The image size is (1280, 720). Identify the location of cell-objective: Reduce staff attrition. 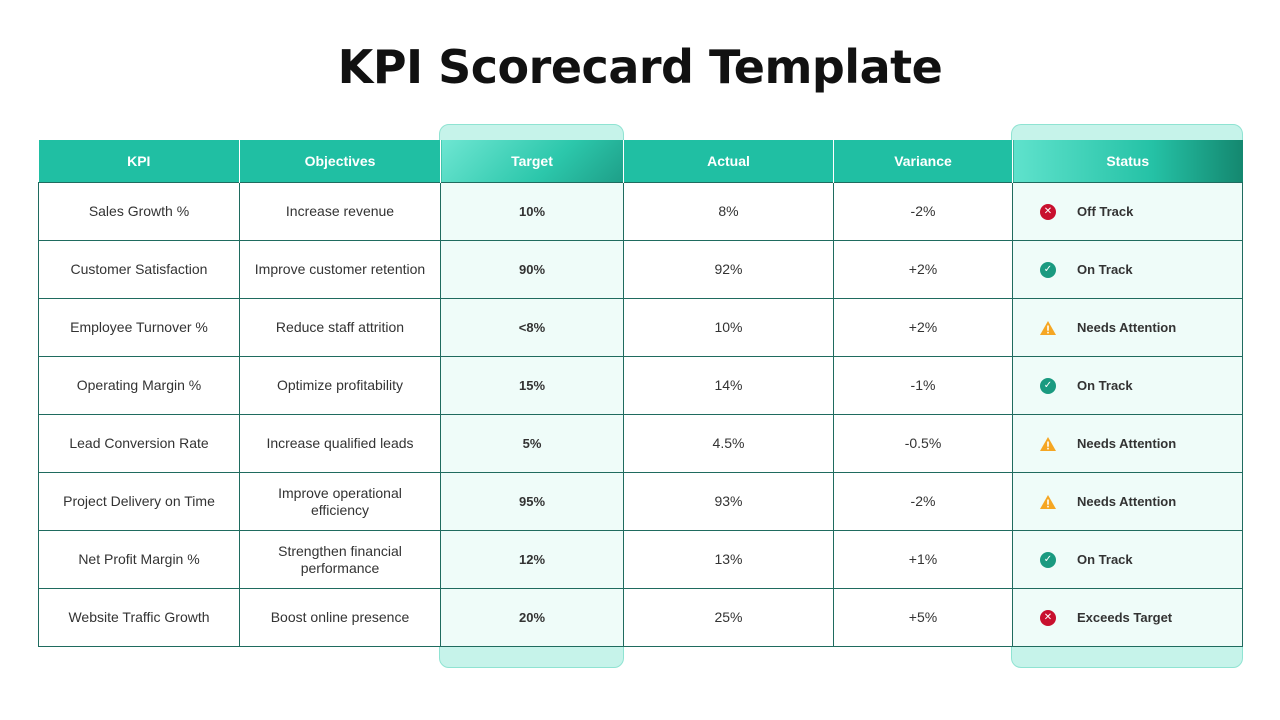
(340, 327).